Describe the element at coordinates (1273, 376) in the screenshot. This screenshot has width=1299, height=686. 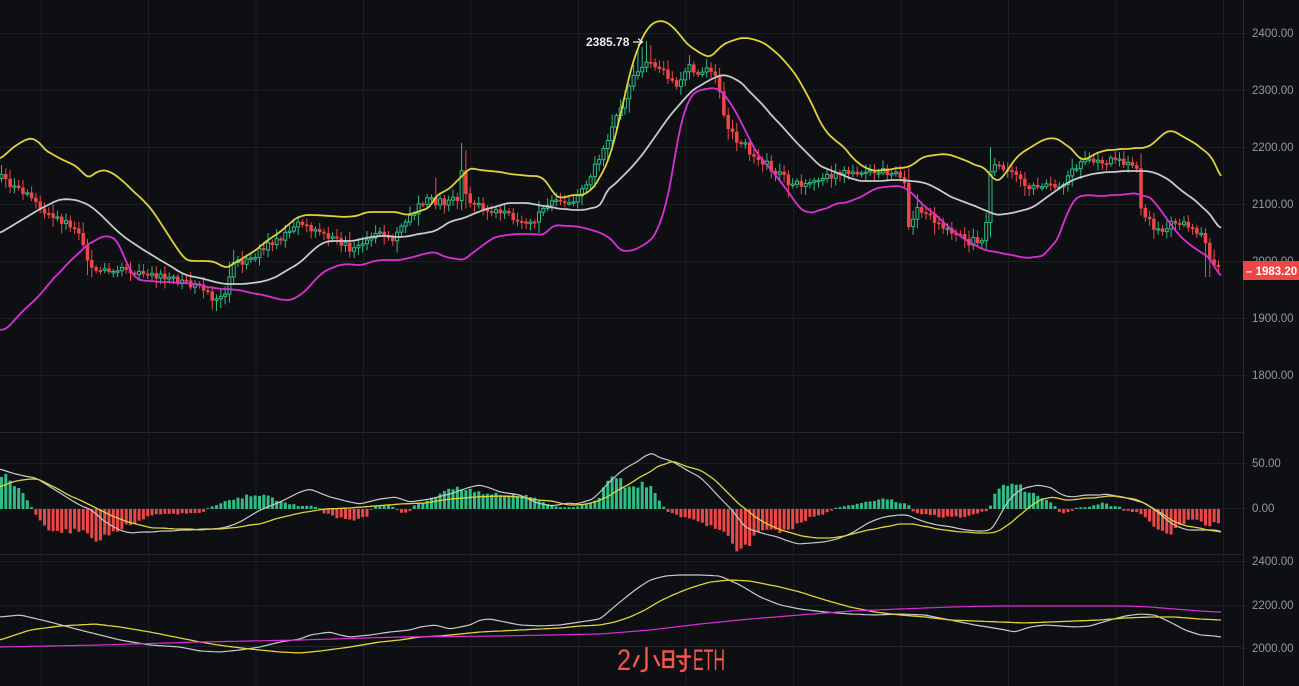
I see `svg-text: 1800.00` at that location.